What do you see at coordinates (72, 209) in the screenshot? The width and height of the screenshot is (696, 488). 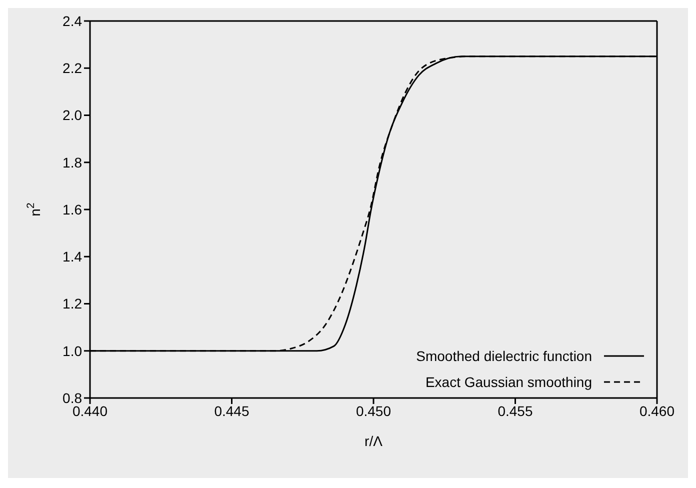 I see `y-tick-label: 1.6` at bounding box center [72, 209].